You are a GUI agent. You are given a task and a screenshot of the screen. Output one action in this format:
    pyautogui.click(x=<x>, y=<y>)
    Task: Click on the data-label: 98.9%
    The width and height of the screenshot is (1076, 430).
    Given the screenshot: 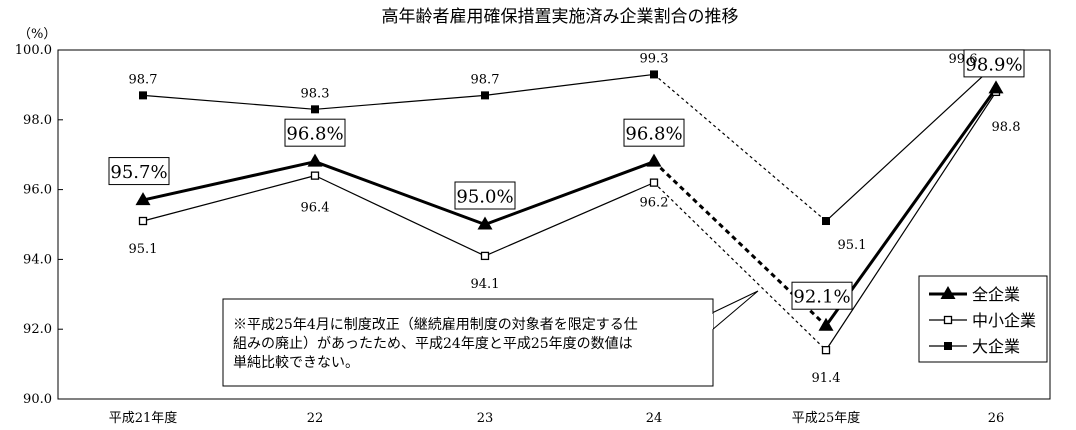 What is the action you would take?
    pyautogui.click(x=993, y=64)
    